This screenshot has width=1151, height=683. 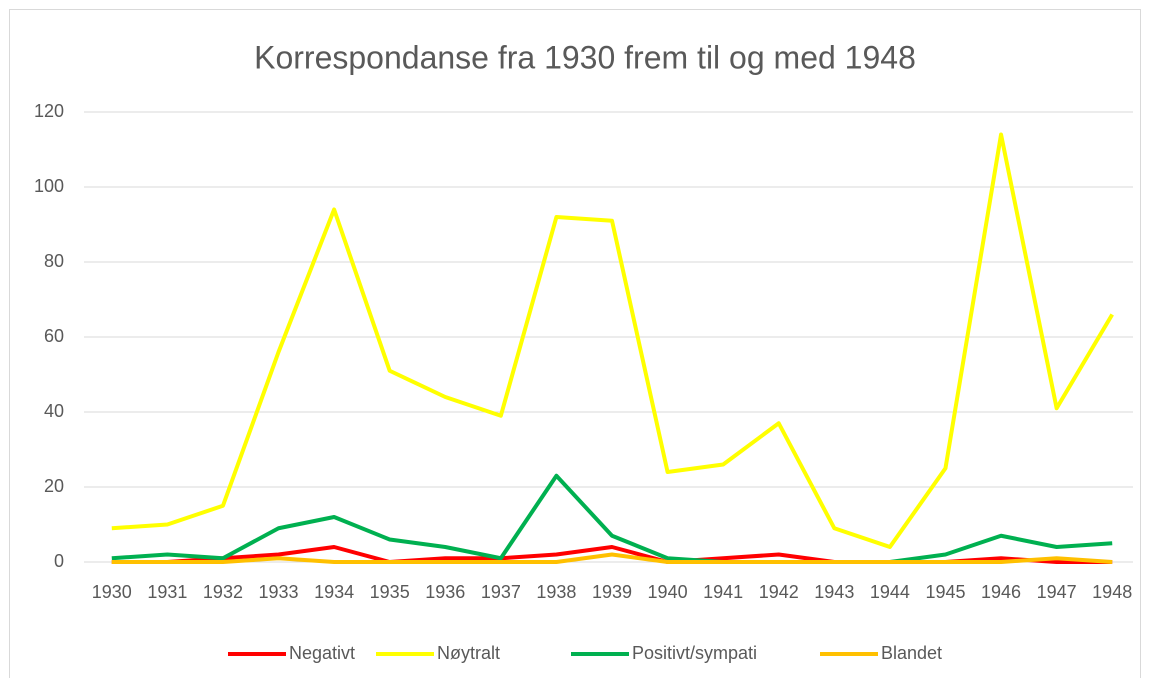 What do you see at coordinates (834, 592) in the screenshot?
I see `x-tick-label: 1943` at bounding box center [834, 592].